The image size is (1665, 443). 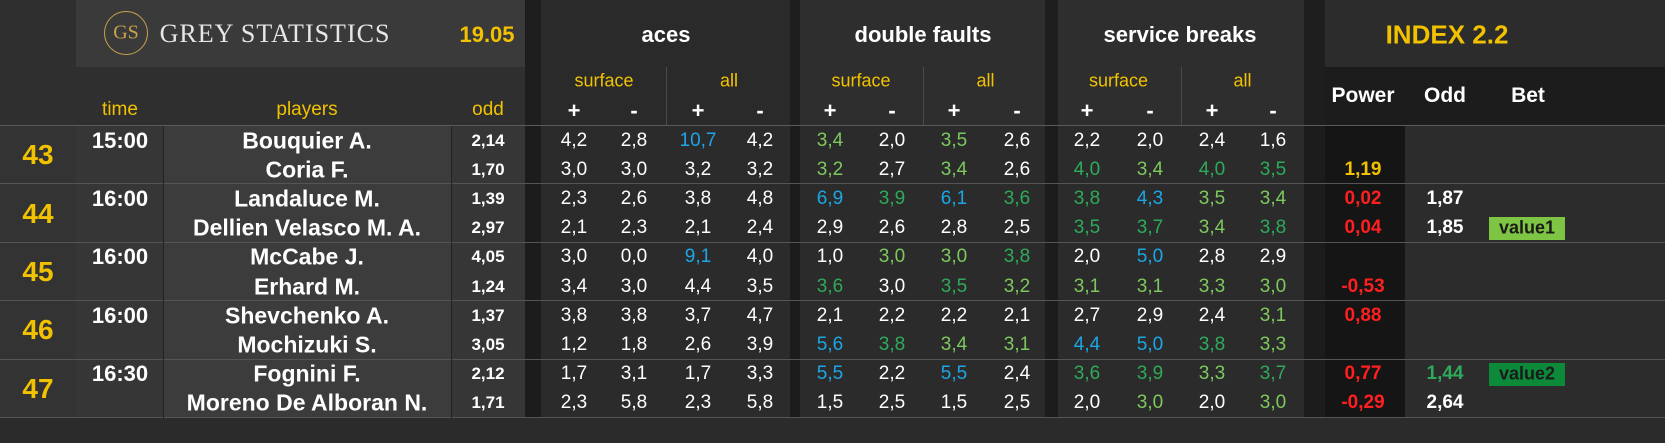 I want to click on bet-badge: value2, so click(x=1527, y=374).